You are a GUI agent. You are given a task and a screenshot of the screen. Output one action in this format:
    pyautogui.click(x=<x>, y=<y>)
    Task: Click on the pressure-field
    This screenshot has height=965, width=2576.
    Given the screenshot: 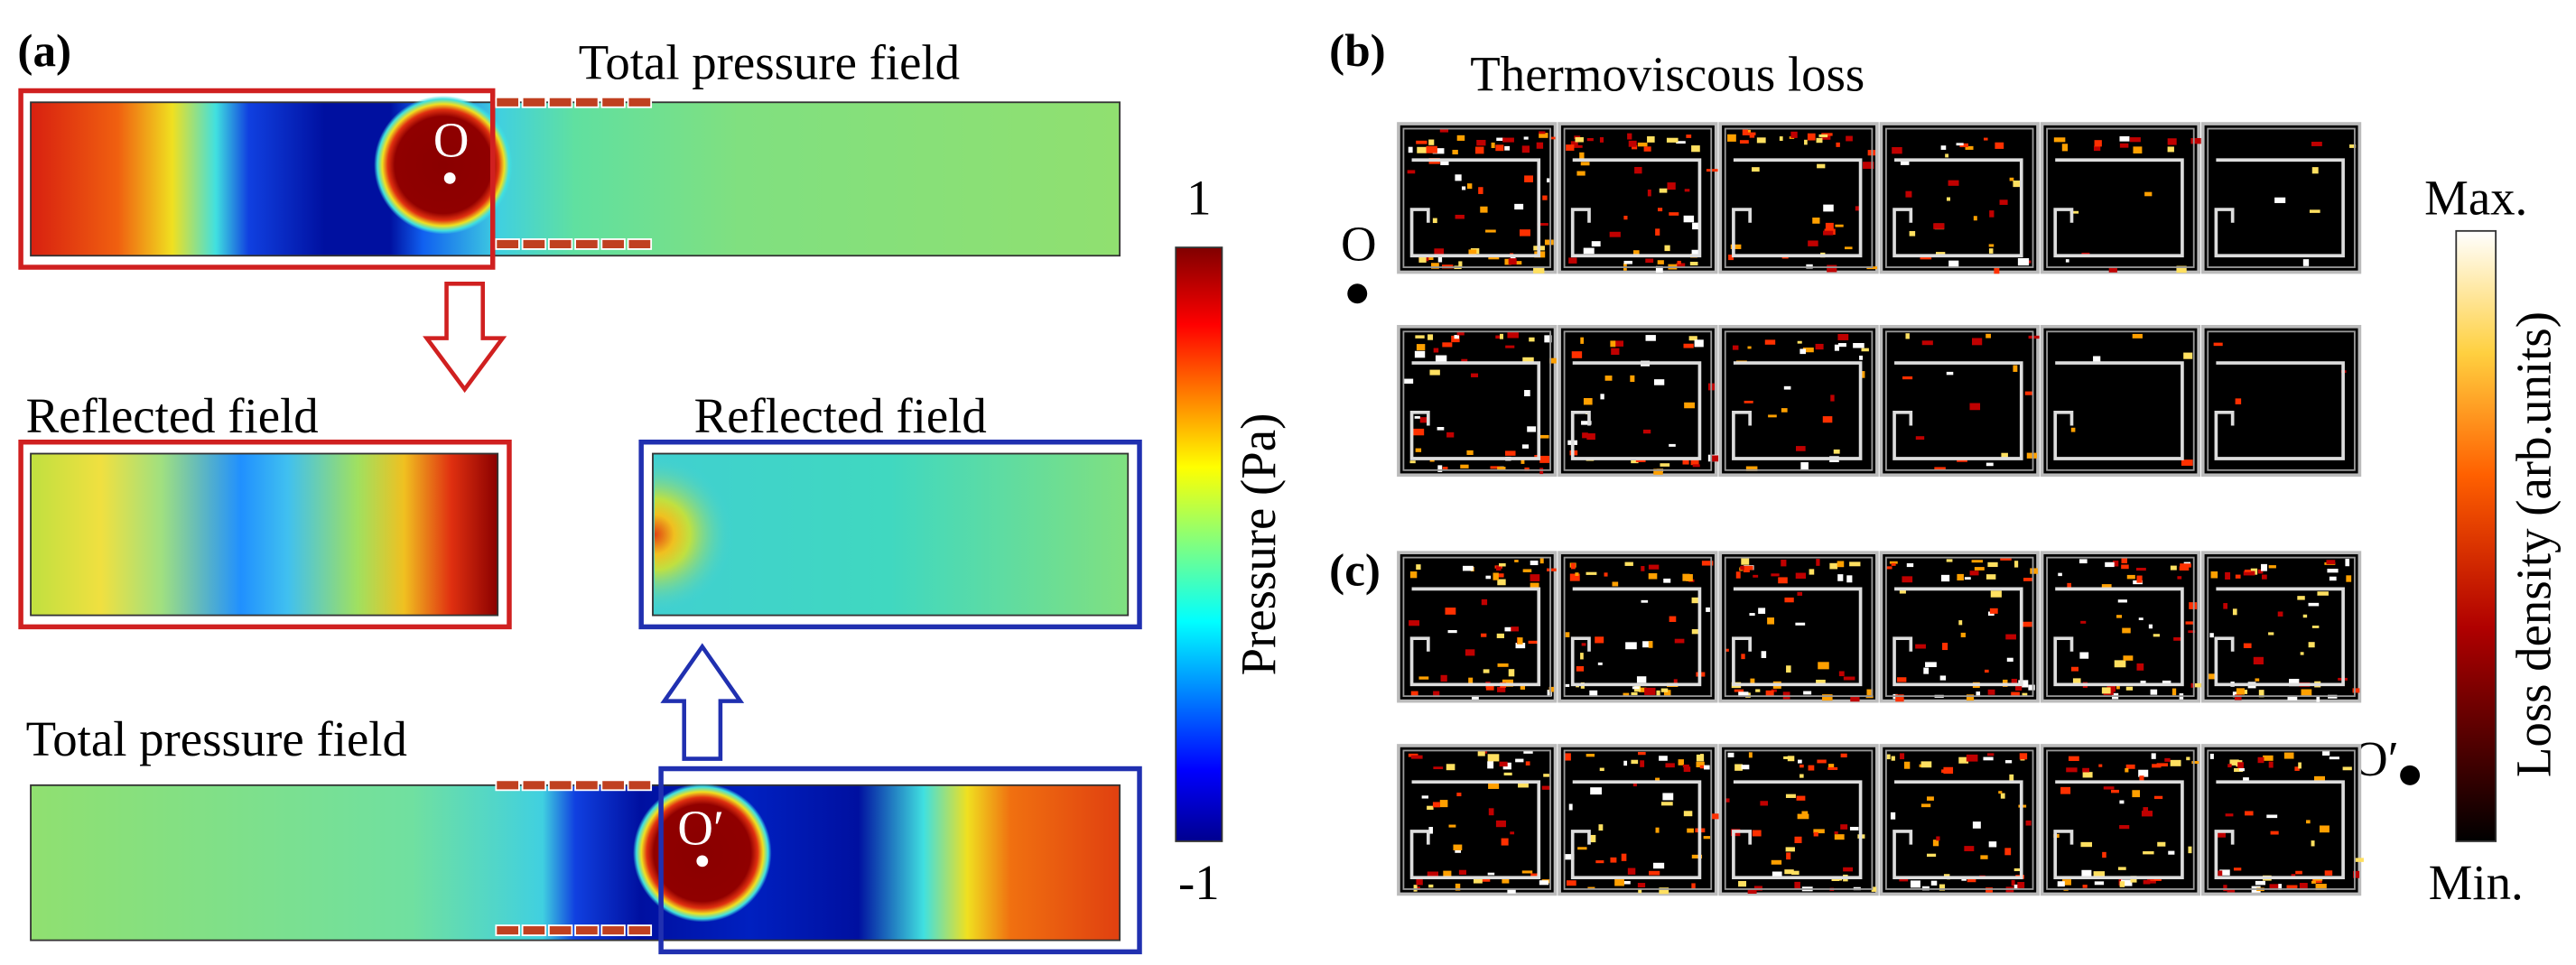 What is the action you would take?
    pyautogui.click(x=575, y=179)
    